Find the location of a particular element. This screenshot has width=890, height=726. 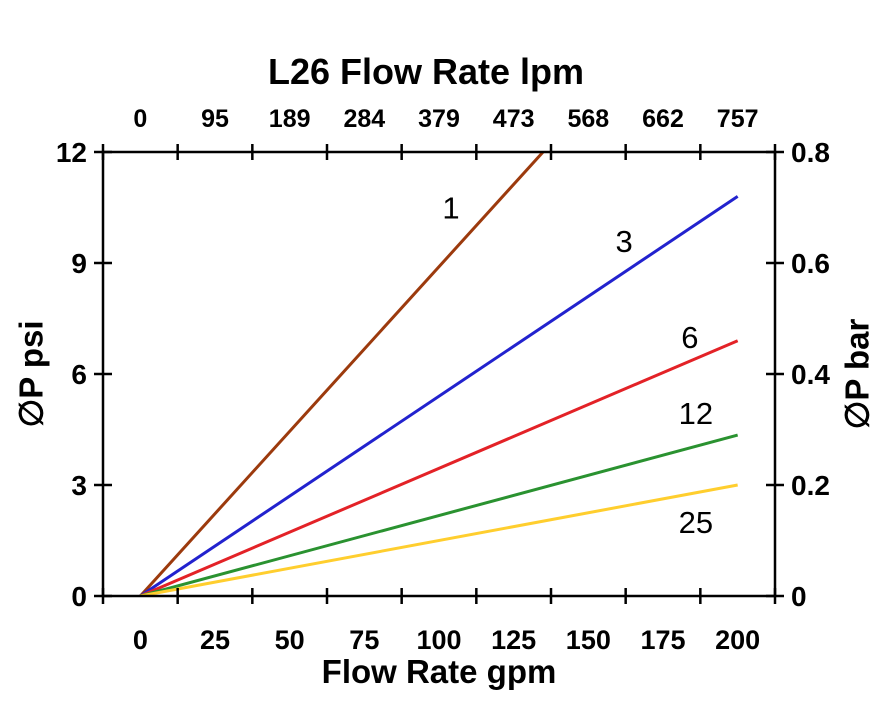

y-left-tick-label: 0 is located at coordinates (79, 596).